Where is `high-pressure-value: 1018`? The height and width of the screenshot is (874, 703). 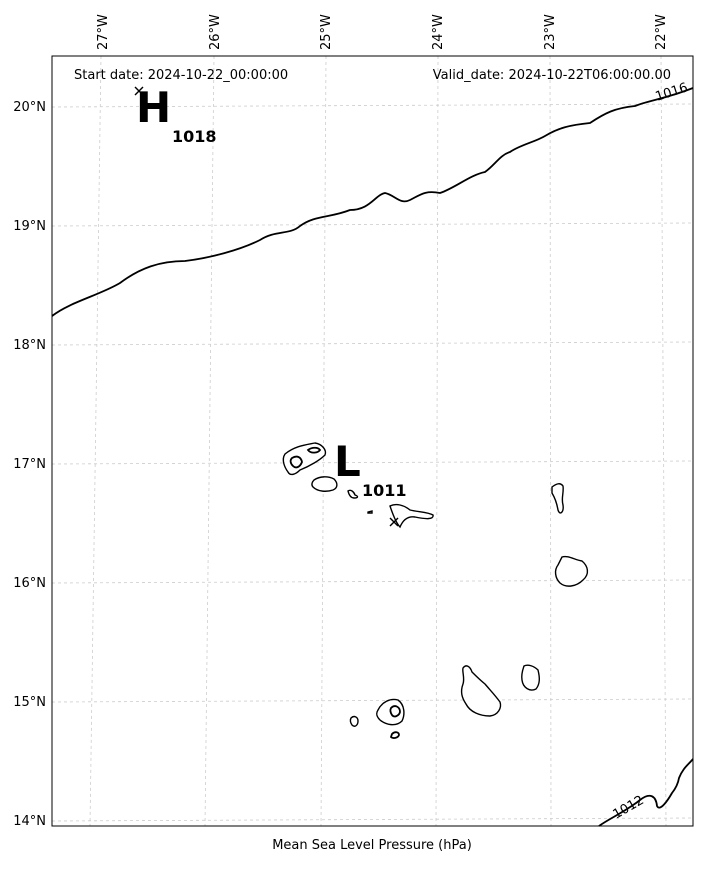 high-pressure-value: 1018 is located at coordinates (194, 136).